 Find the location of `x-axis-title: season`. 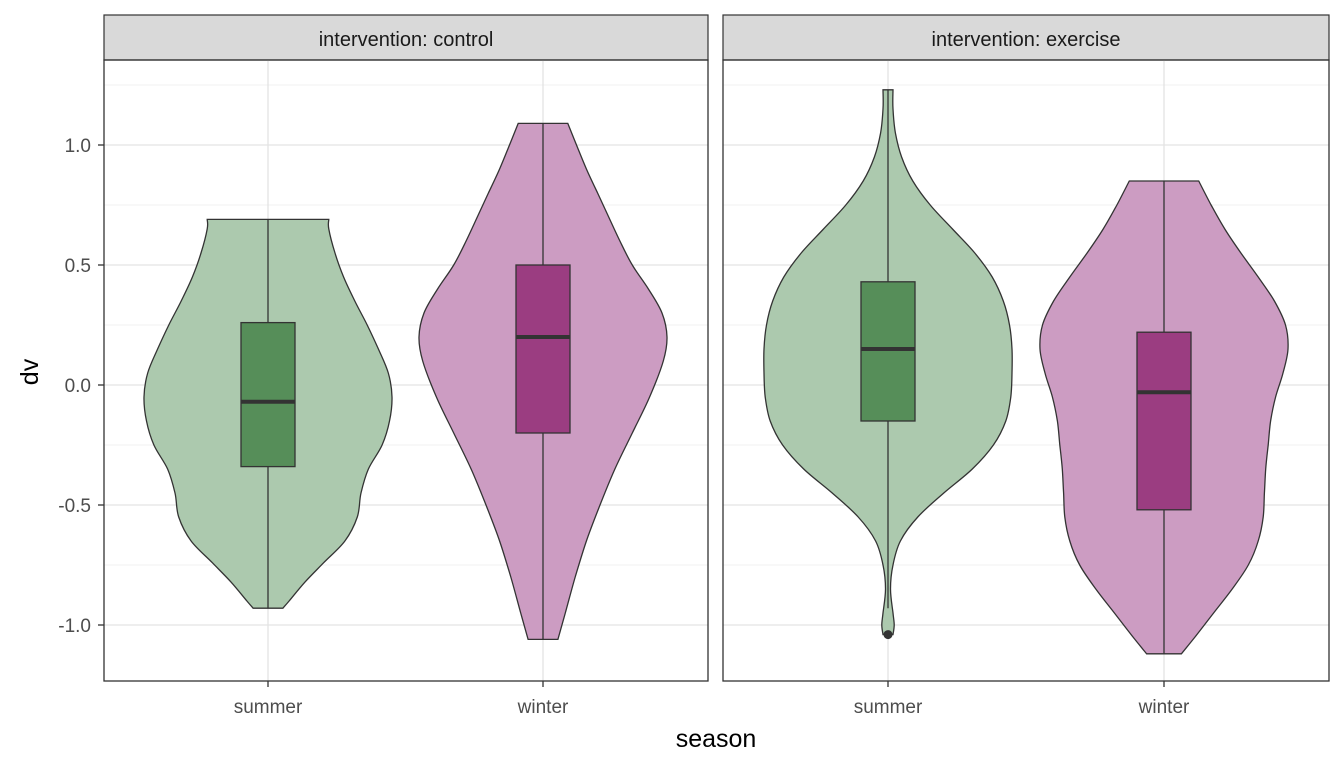

x-axis-title: season is located at coordinates (716, 739).